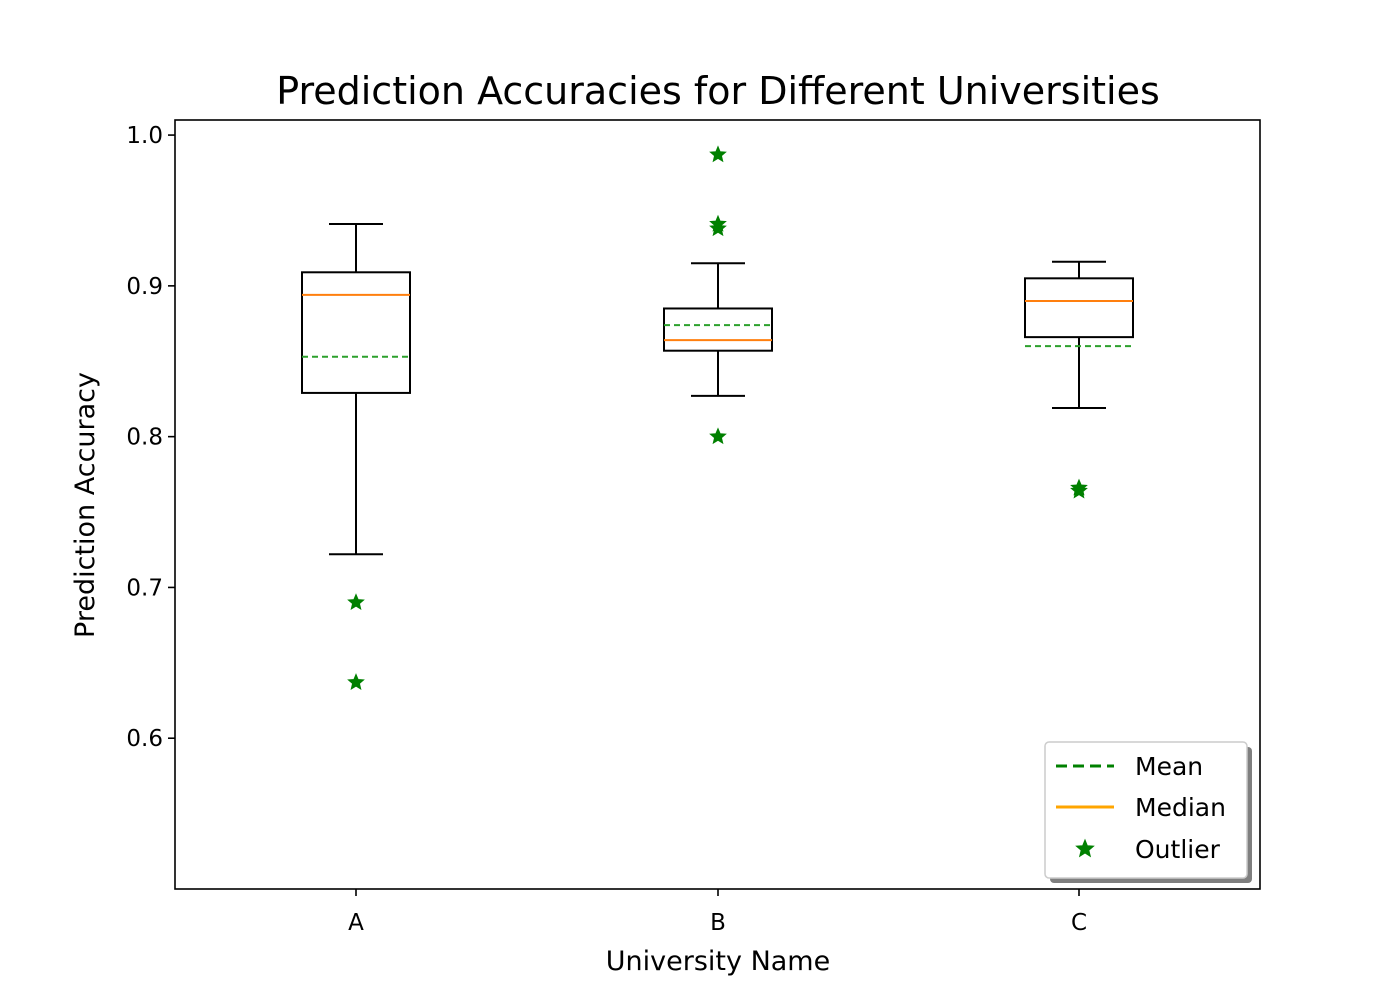 The height and width of the screenshot is (1000, 1400). I want to click on legend-median-label: Median, so click(1180, 807).